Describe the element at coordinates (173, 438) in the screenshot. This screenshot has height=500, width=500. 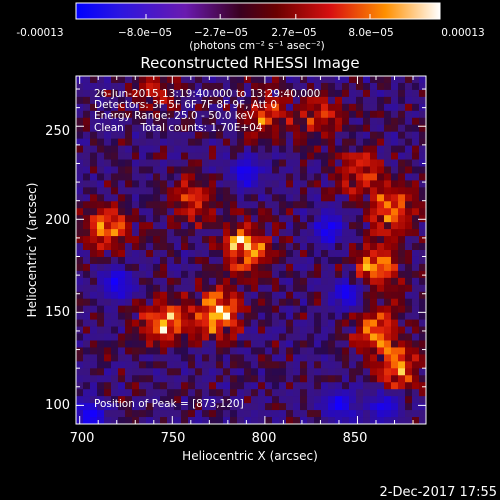
I see `x-tick-label-750: 750` at that location.